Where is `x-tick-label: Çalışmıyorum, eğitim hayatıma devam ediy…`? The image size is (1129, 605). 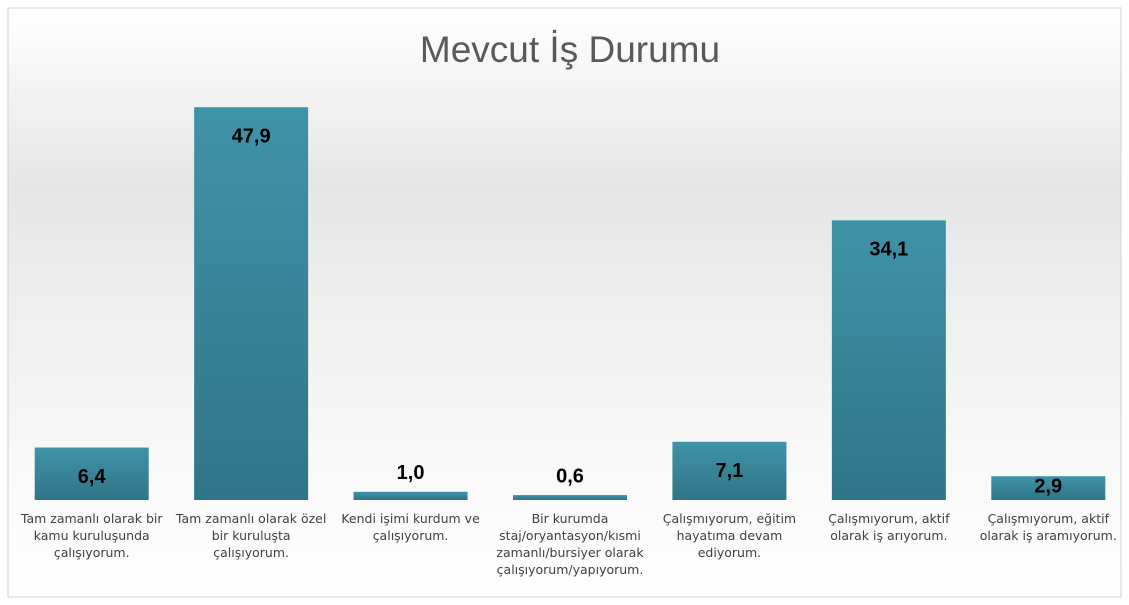
x-tick-label: Çalışmıyorum, eğitim hayatıma devam ediy… is located at coordinates (729, 535).